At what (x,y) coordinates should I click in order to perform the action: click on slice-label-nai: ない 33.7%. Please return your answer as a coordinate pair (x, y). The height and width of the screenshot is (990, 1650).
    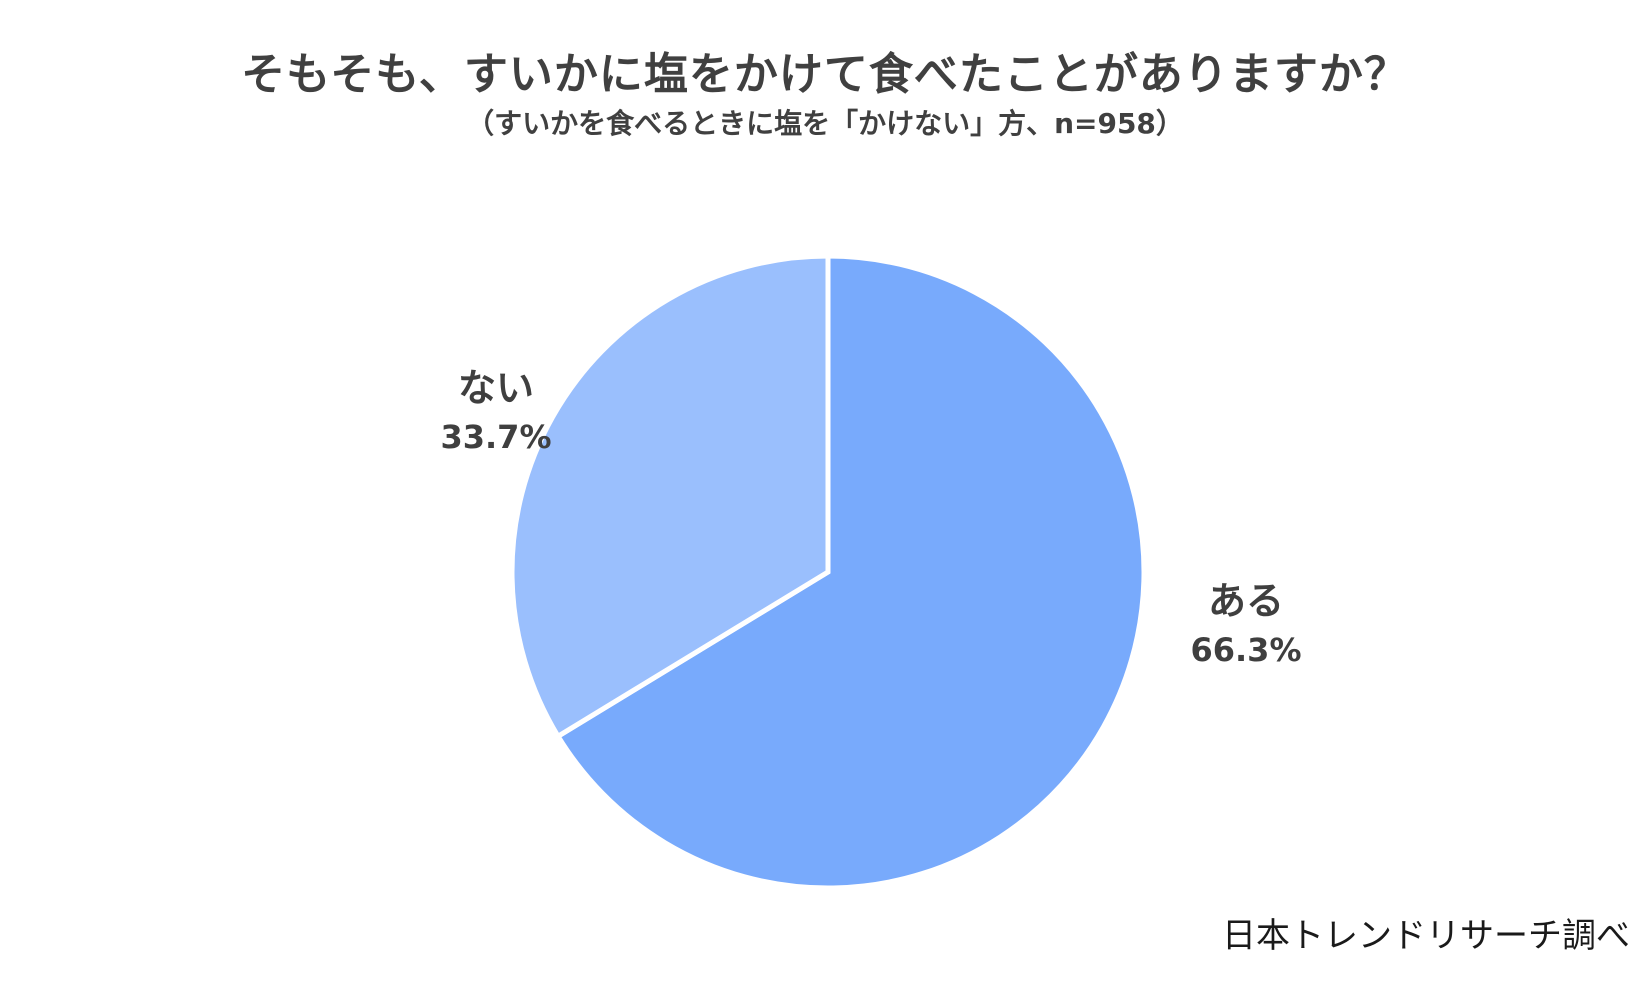
    Looking at the image, I should click on (496, 411).